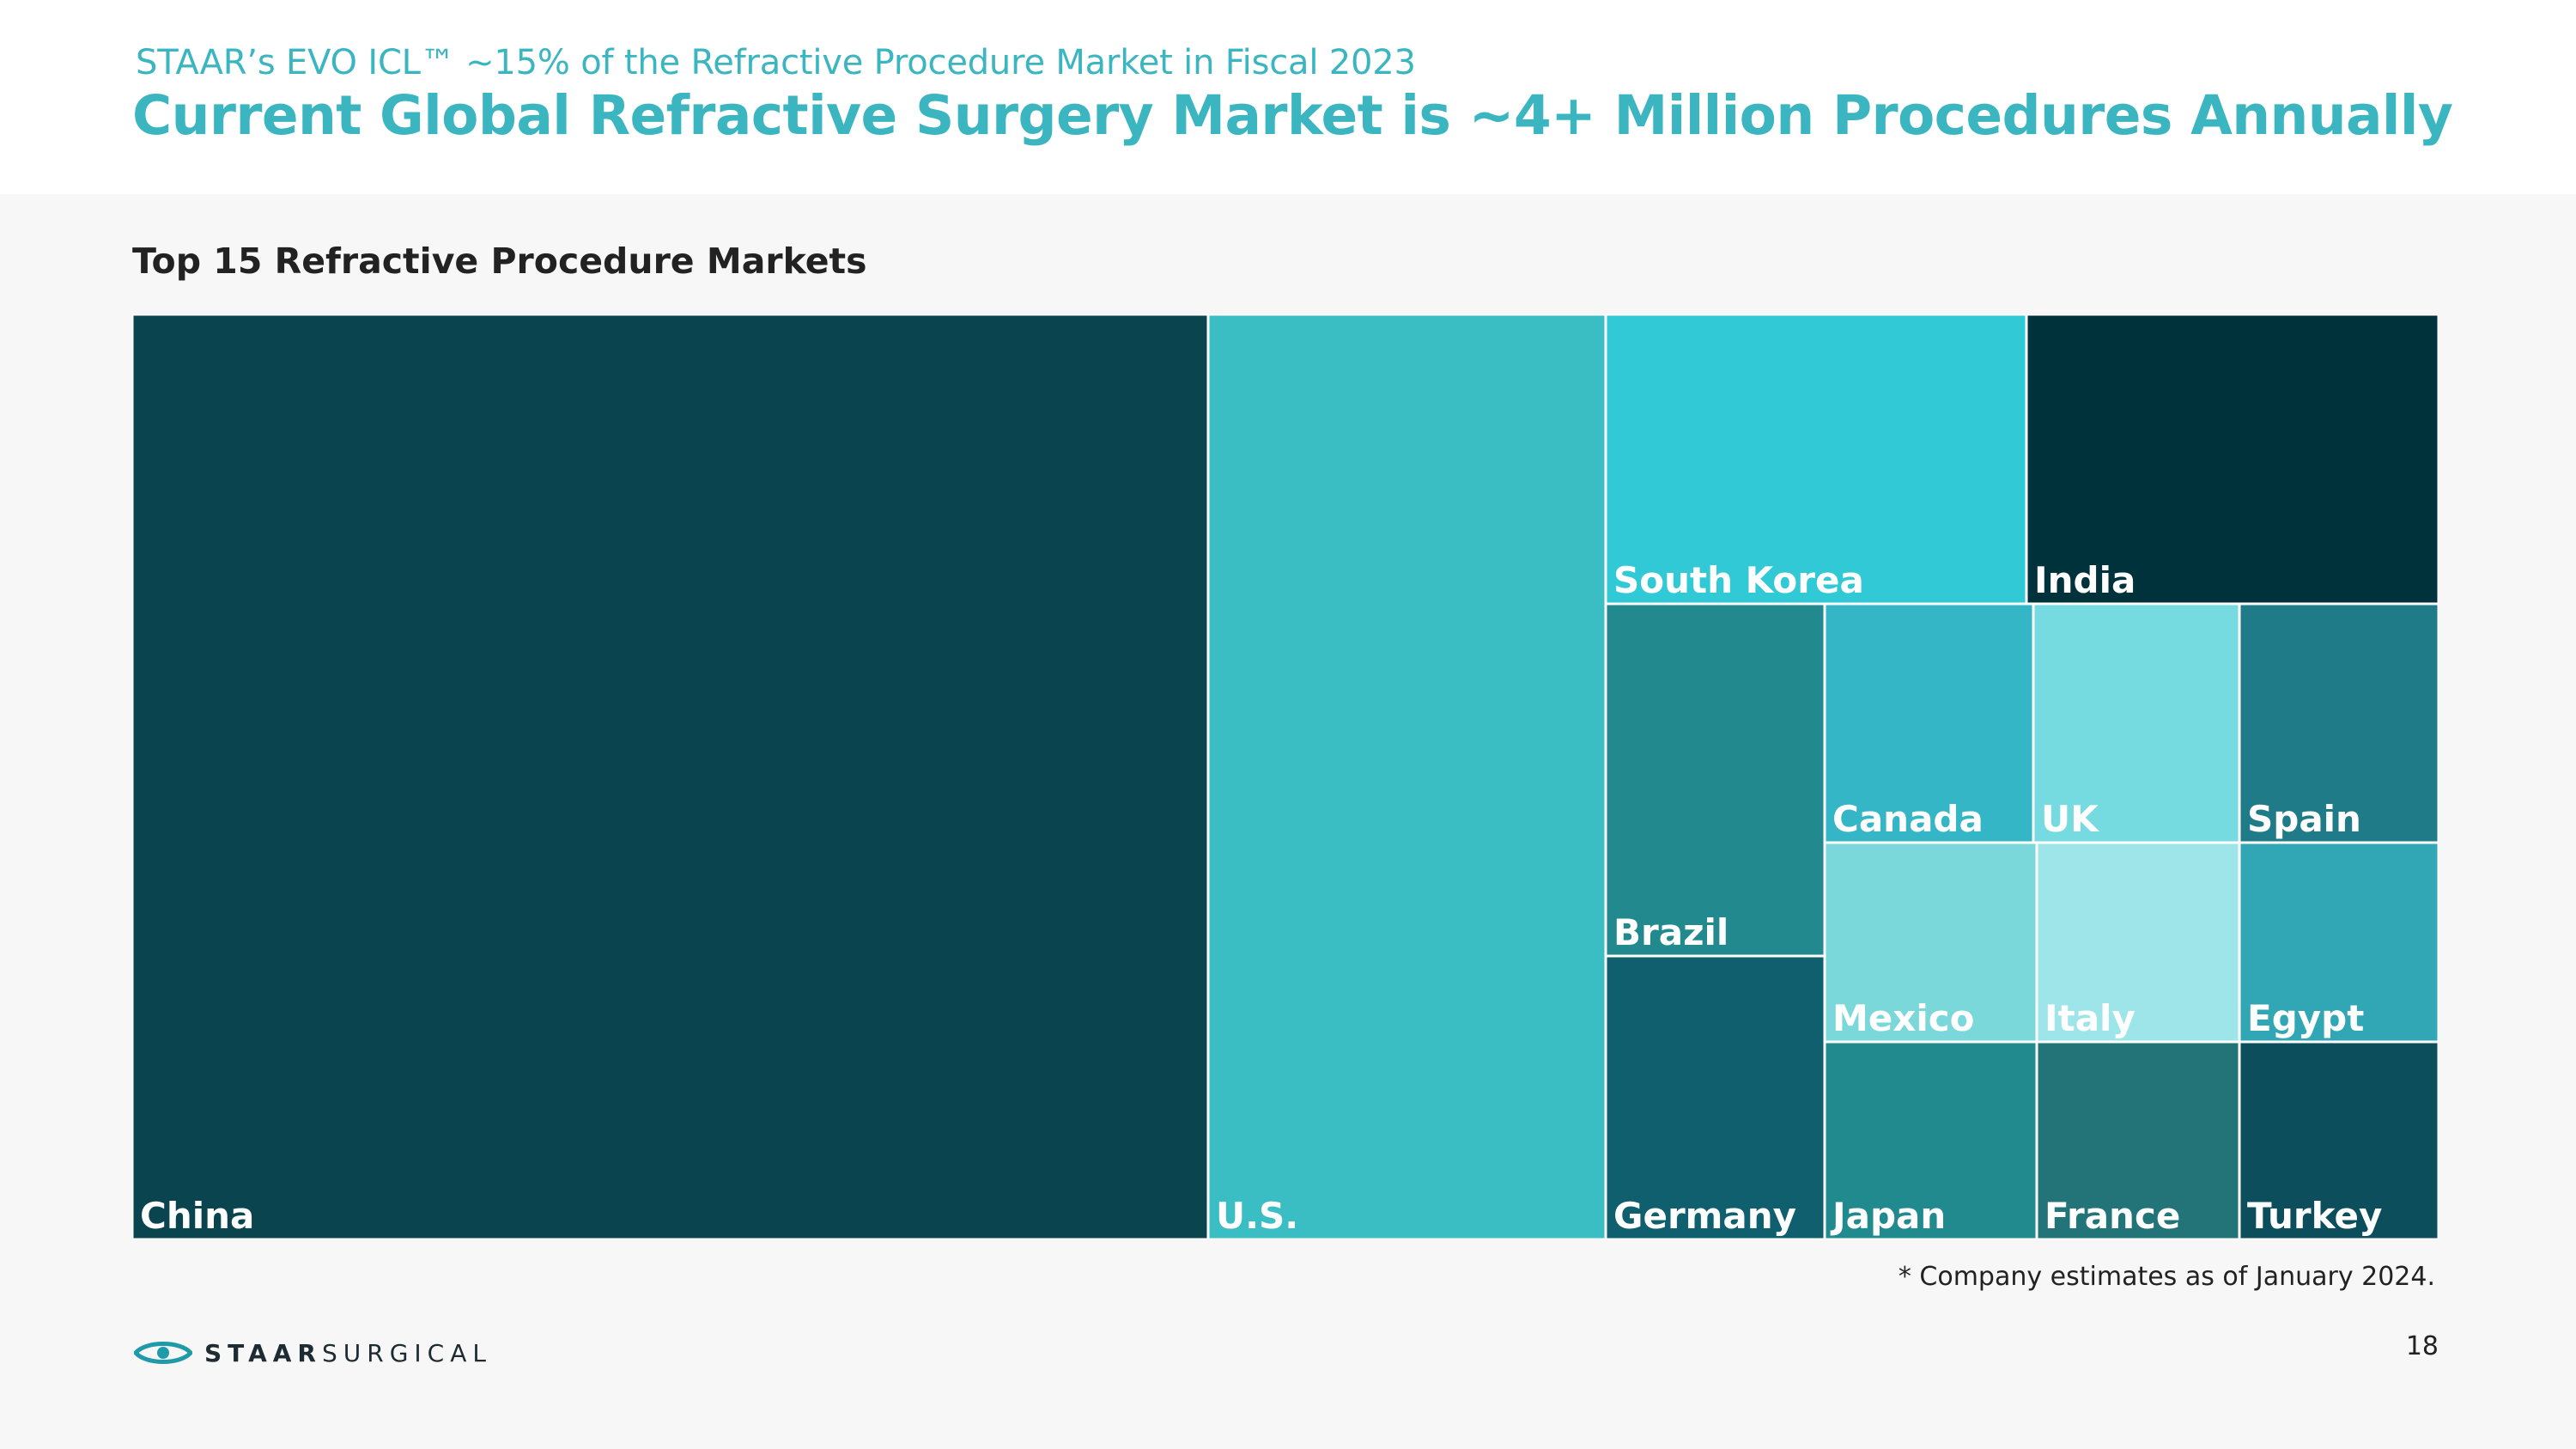 This screenshot has height=1449, width=2576. I want to click on logo-bold-text: STAAR, so click(263, 1352).